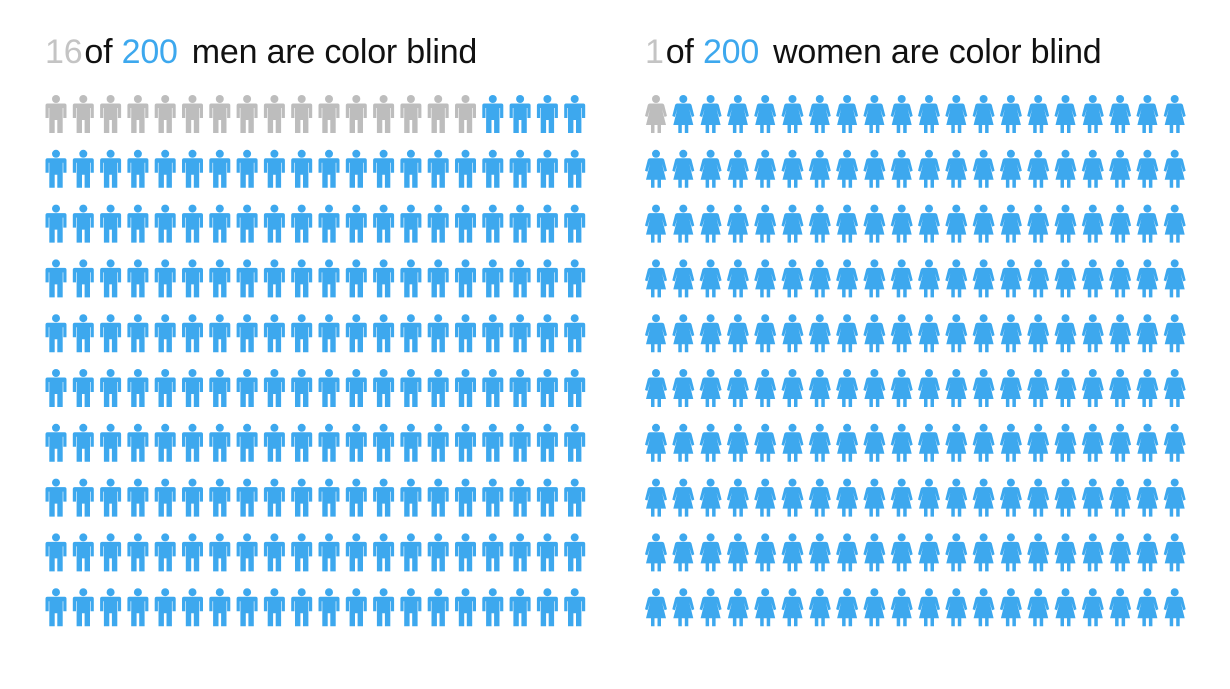 The image size is (1230, 689). Describe the element at coordinates (654, 52) in the screenshot. I see `women-count: 1` at that location.